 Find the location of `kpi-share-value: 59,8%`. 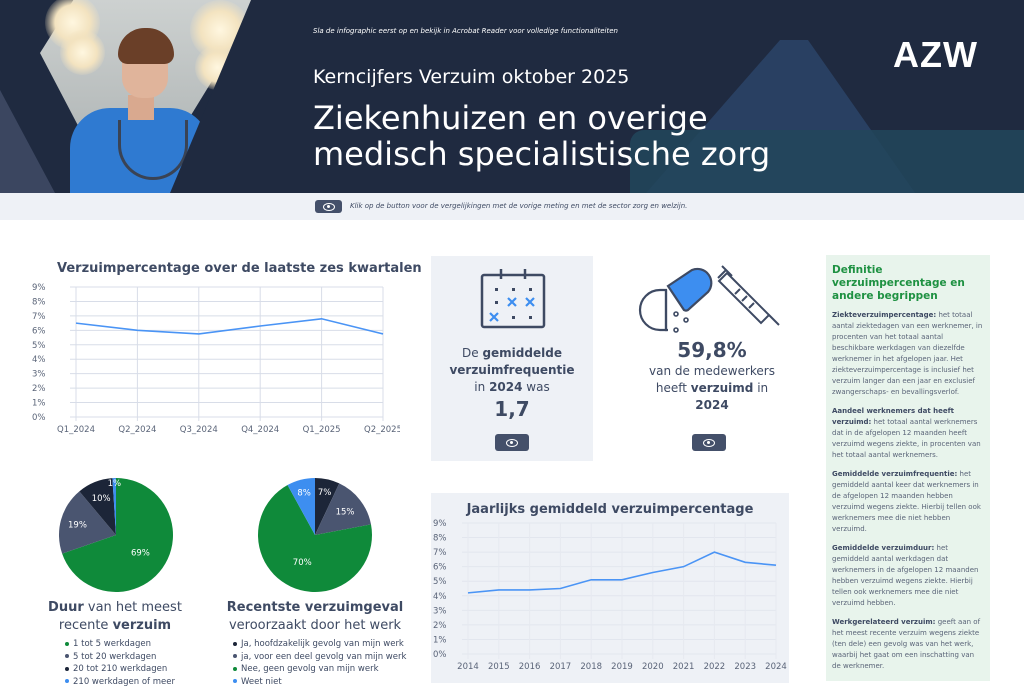

kpi-share-value: 59,8% is located at coordinates (712, 350).